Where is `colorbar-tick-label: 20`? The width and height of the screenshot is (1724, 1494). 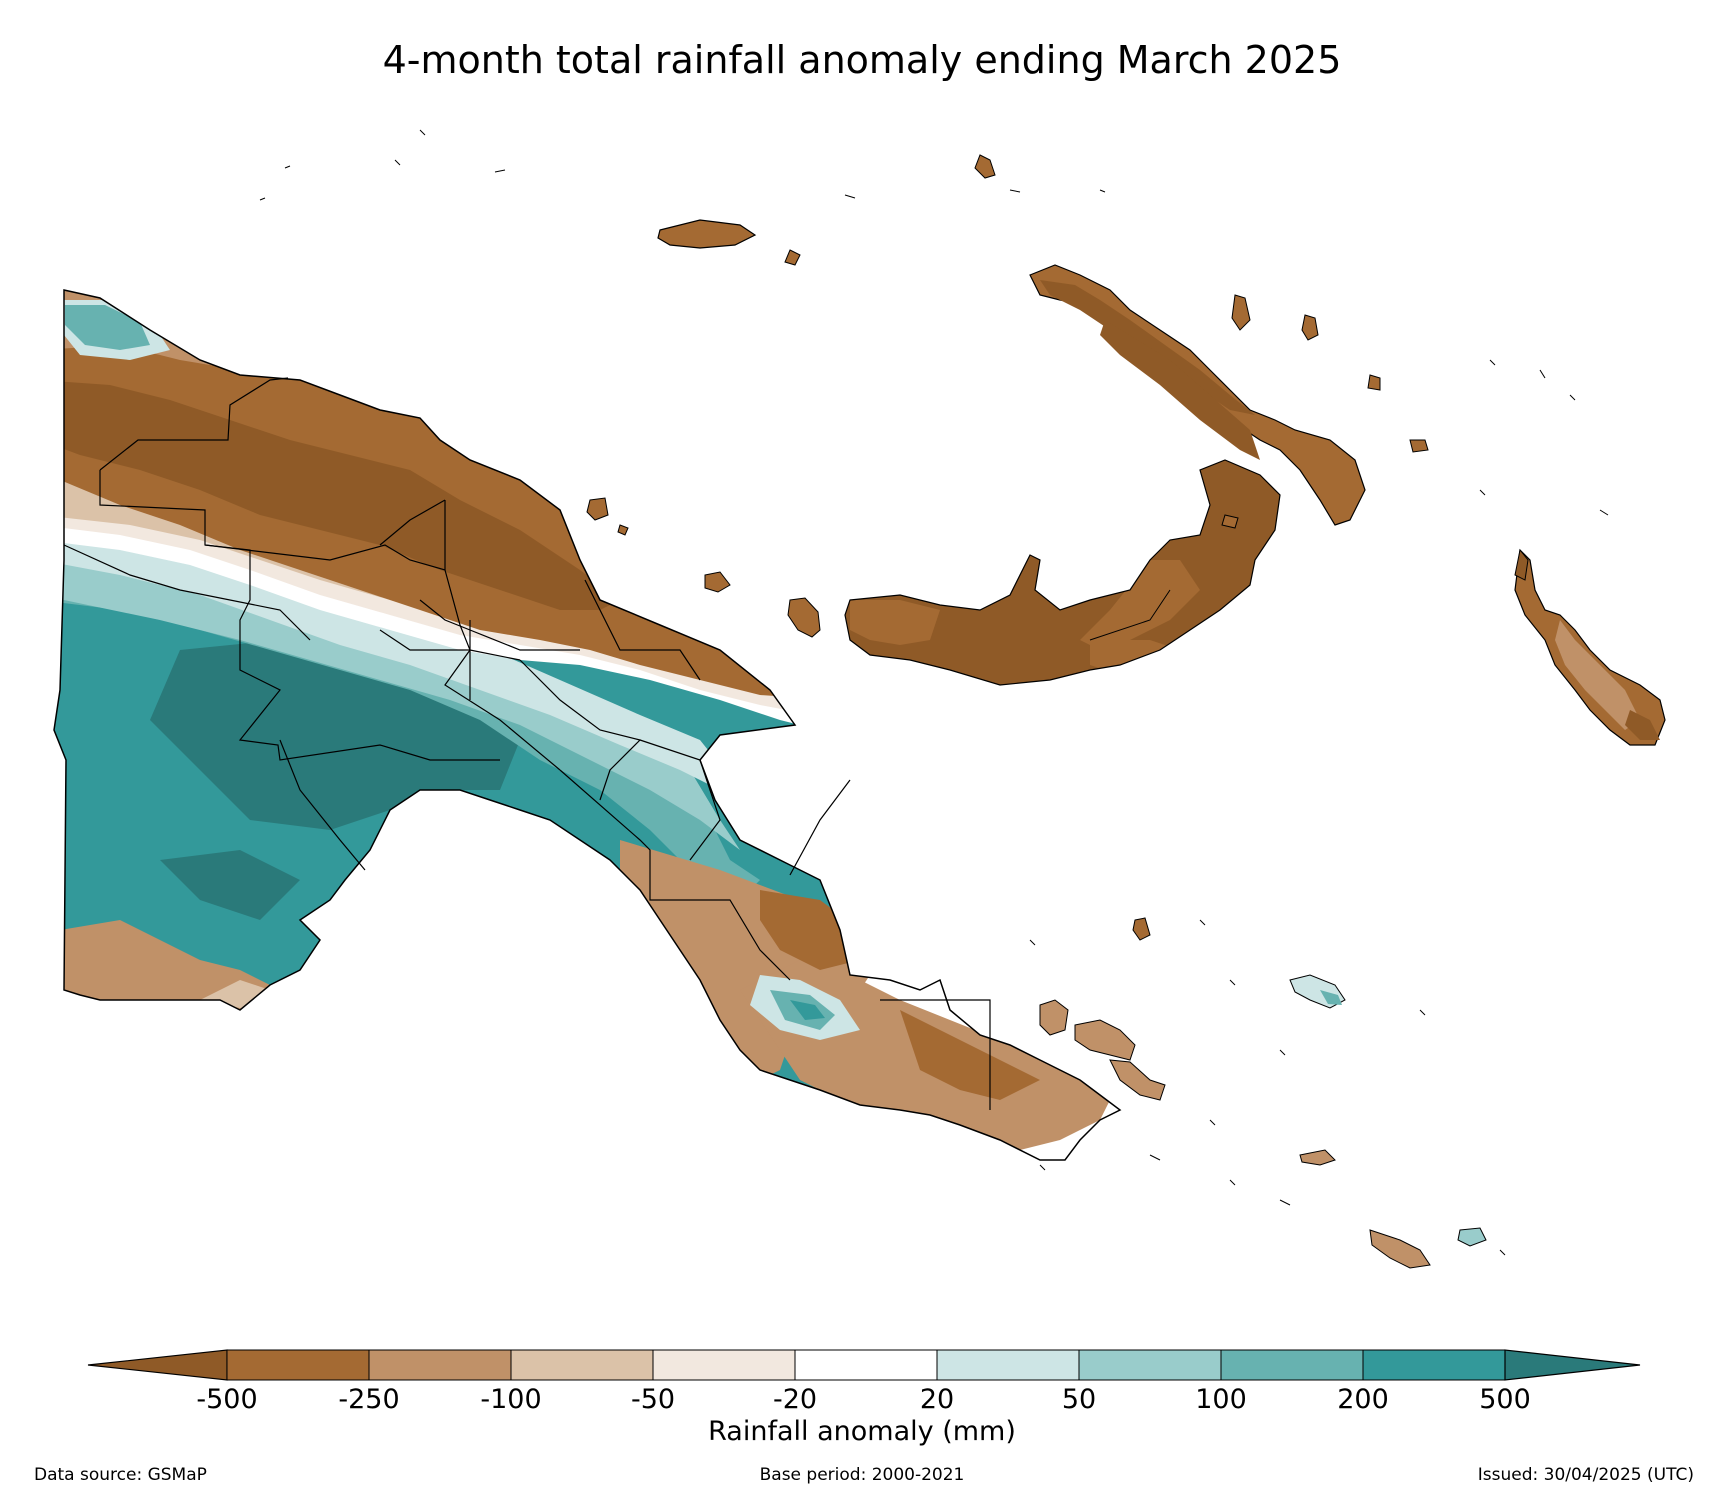
colorbar-tick-label: 20 is located at coordinates (937, 1399).